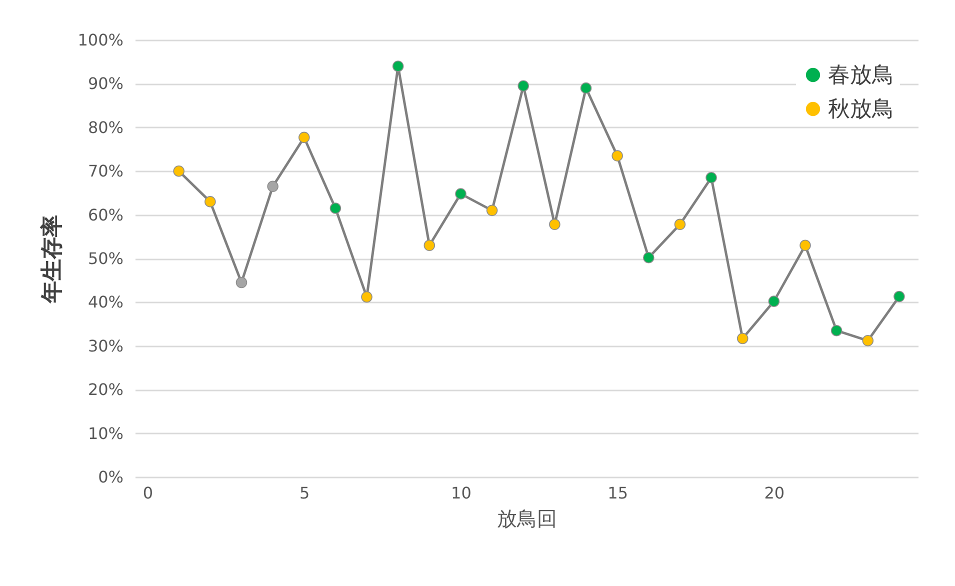  What do you see at coordinates (527, 518) in the screenshot?
I see `x-axis-title: 放鳥回` at bounding box center [527, 518].